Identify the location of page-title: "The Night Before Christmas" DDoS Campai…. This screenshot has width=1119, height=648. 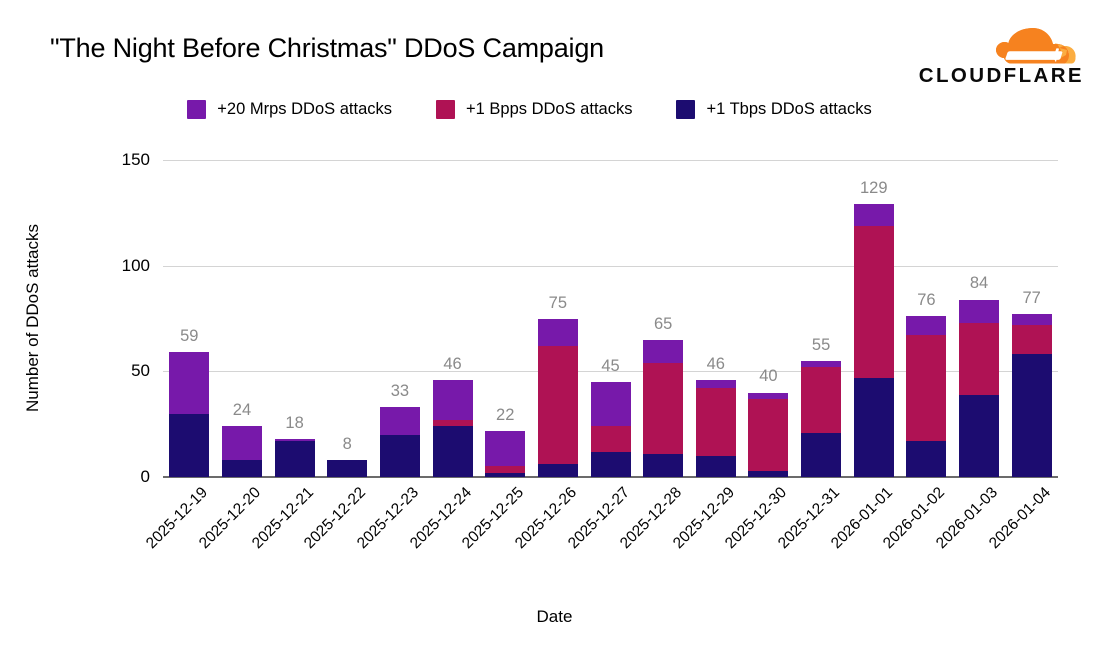
(327, 48).